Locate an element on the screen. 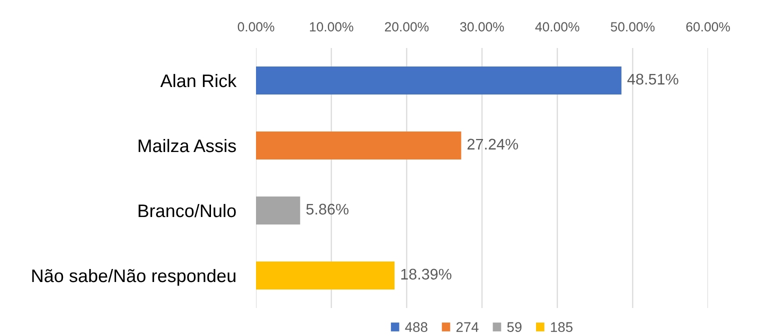  x-tick-label: 20.00% is located at coordinates (406, 27).